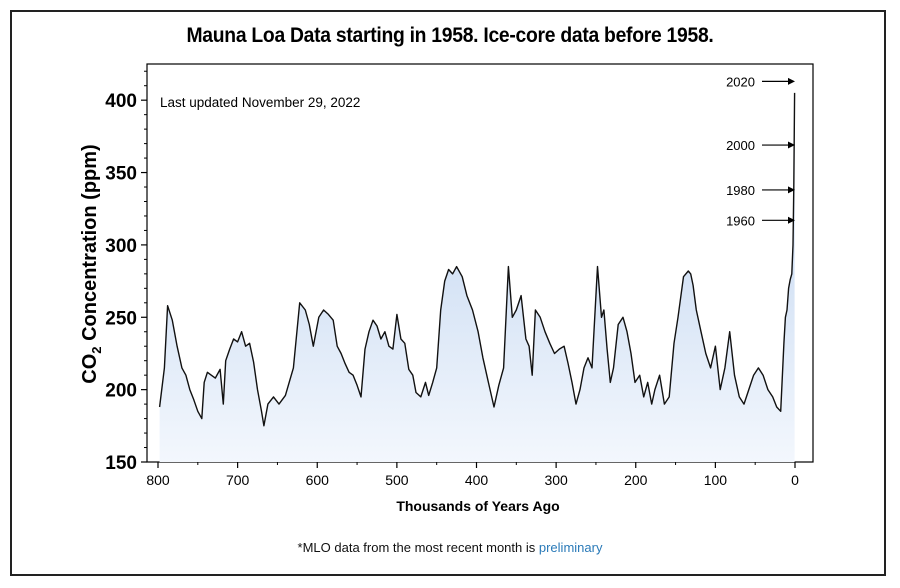  What do you see at coordinates (318, 480) in the screenshot?
I see `x-tick-label: 600` at bounding box center [318, 480].